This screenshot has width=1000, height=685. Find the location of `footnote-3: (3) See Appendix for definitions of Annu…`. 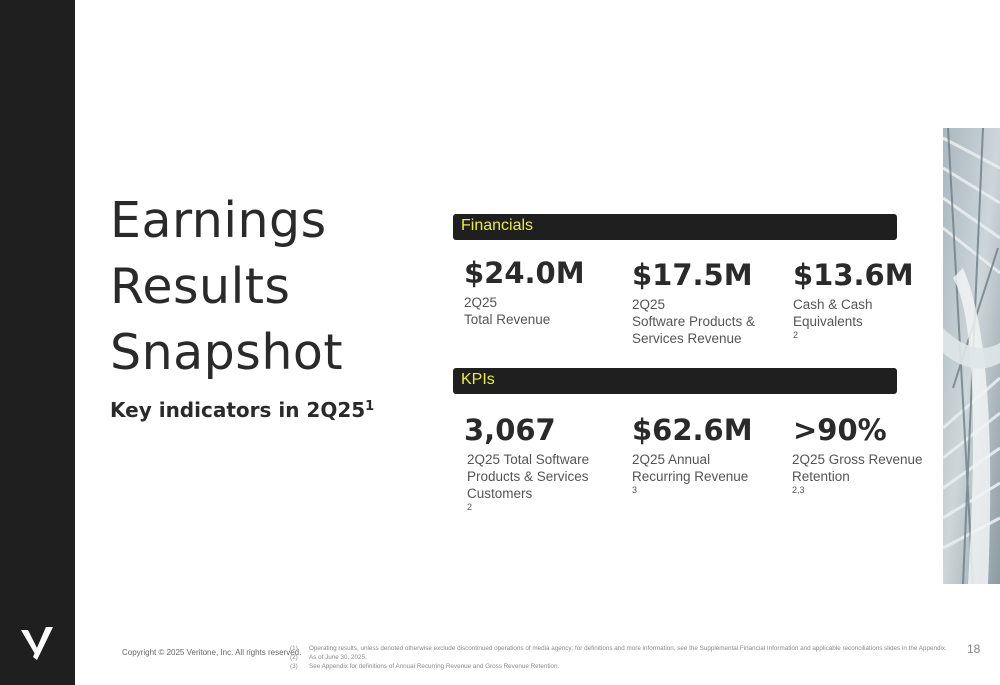

footnote-3: (3) See Appendix for definitions of Annu… is located at coordinates (618, 666).